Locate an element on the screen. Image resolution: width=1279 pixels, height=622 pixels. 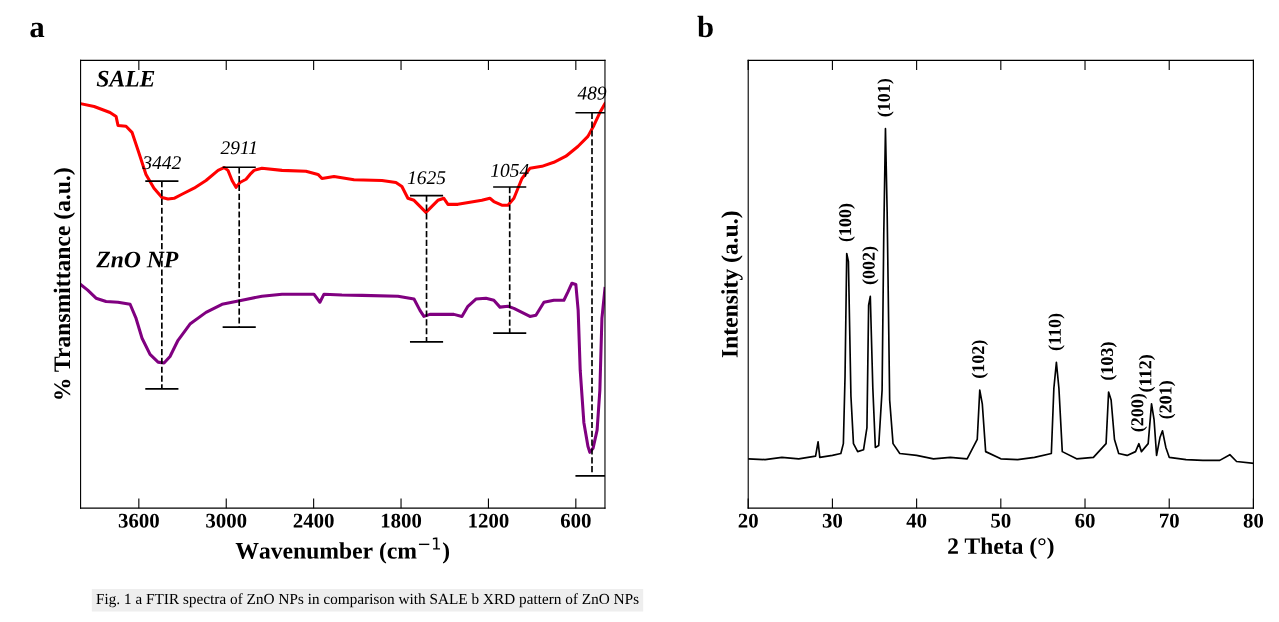
y-axis-title: % Transmittance (a.u.) is located at coordinates (64, 283).